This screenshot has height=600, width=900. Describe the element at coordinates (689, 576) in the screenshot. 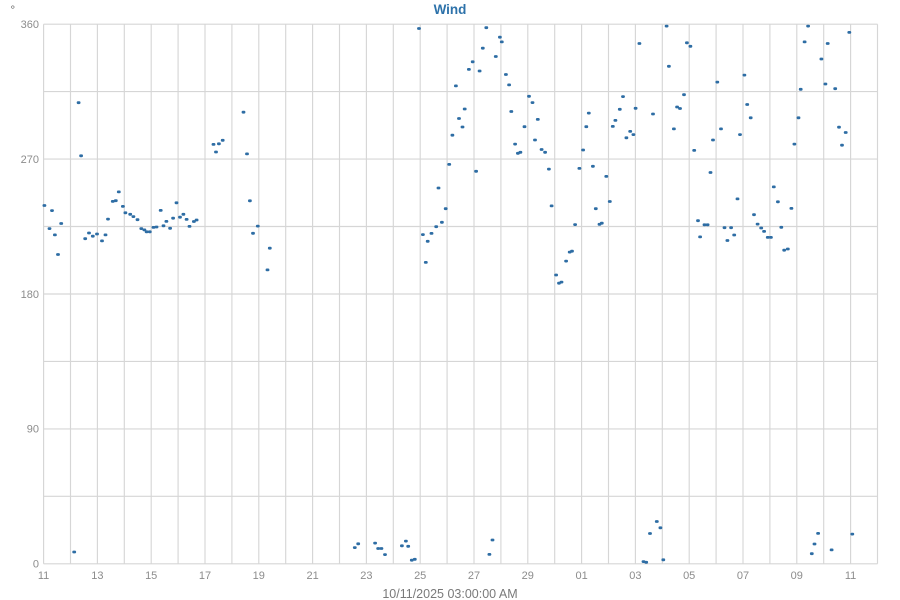

I see `svg-text: 05` at that location.